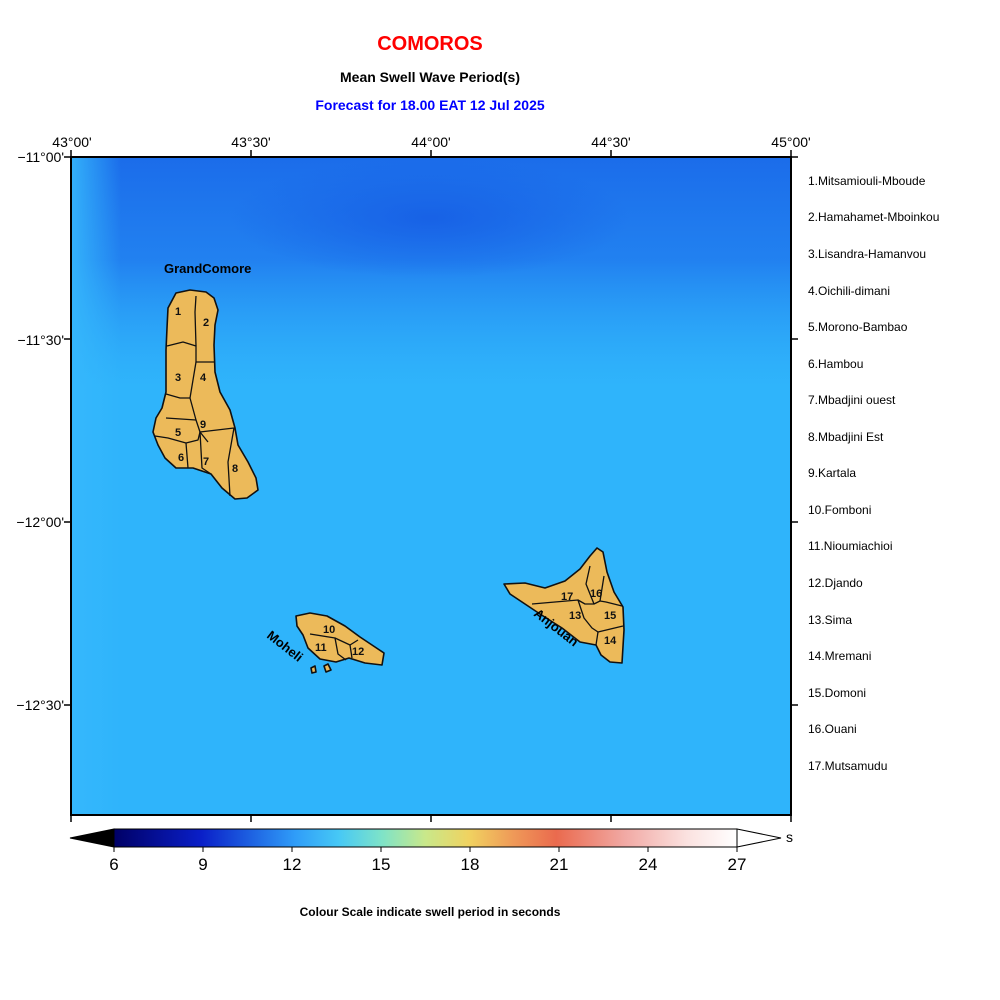 This screenshot has height=1000, width=1000. I want to click on colour-bar-label: 6, so click(114, 864).